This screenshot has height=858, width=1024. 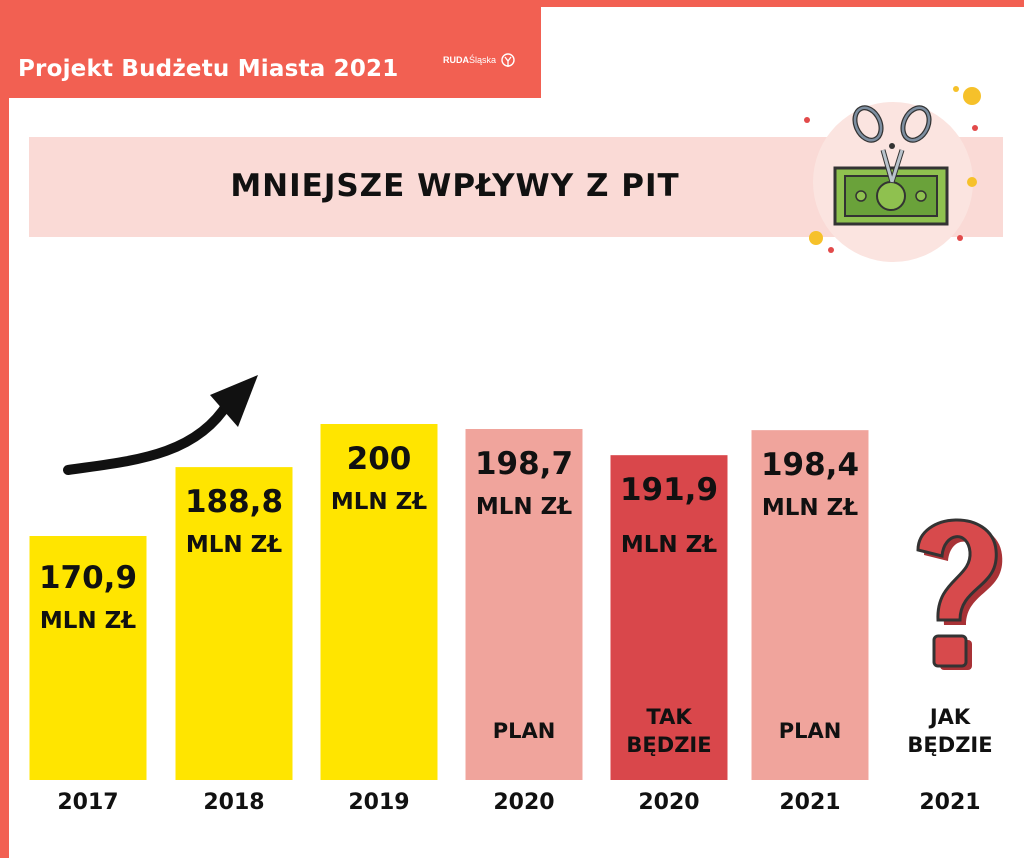 I want to click on value-label-1: 188,8, so click(x=234, y=502).